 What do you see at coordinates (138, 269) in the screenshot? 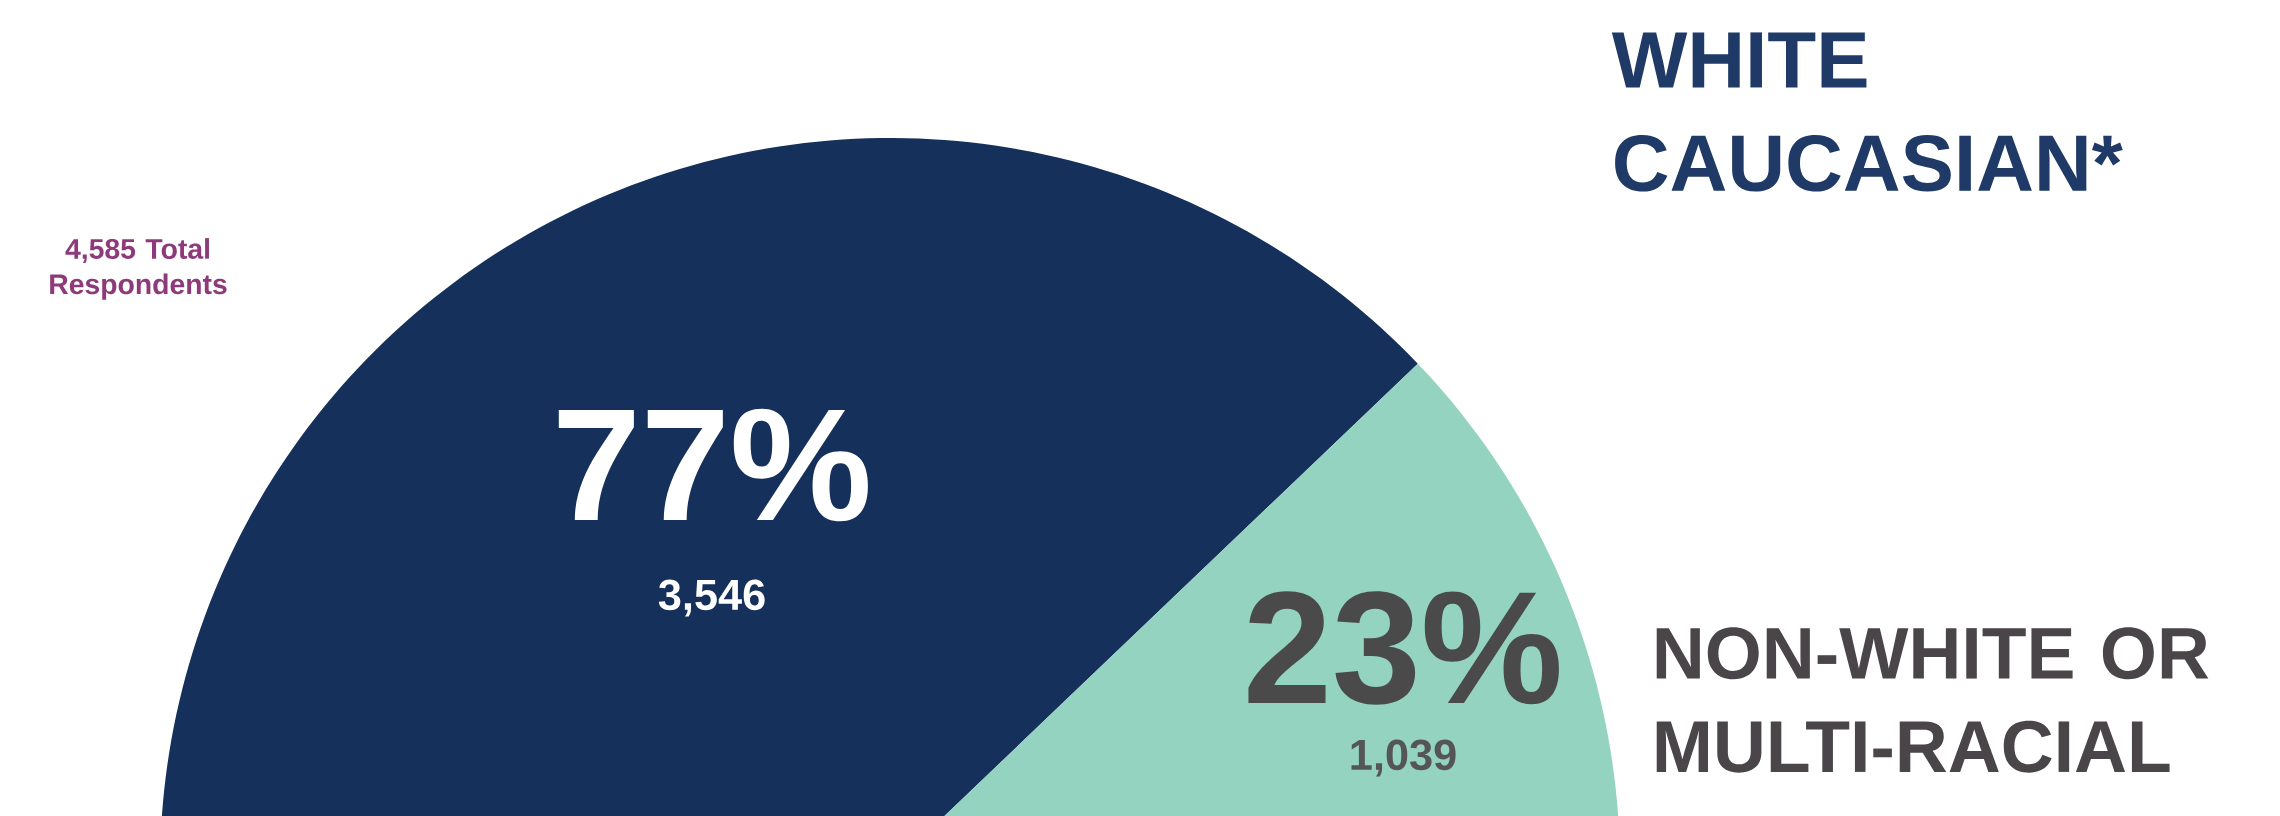
I see `text: 4,585 Total Respondents` at bounding box center [138, 269].